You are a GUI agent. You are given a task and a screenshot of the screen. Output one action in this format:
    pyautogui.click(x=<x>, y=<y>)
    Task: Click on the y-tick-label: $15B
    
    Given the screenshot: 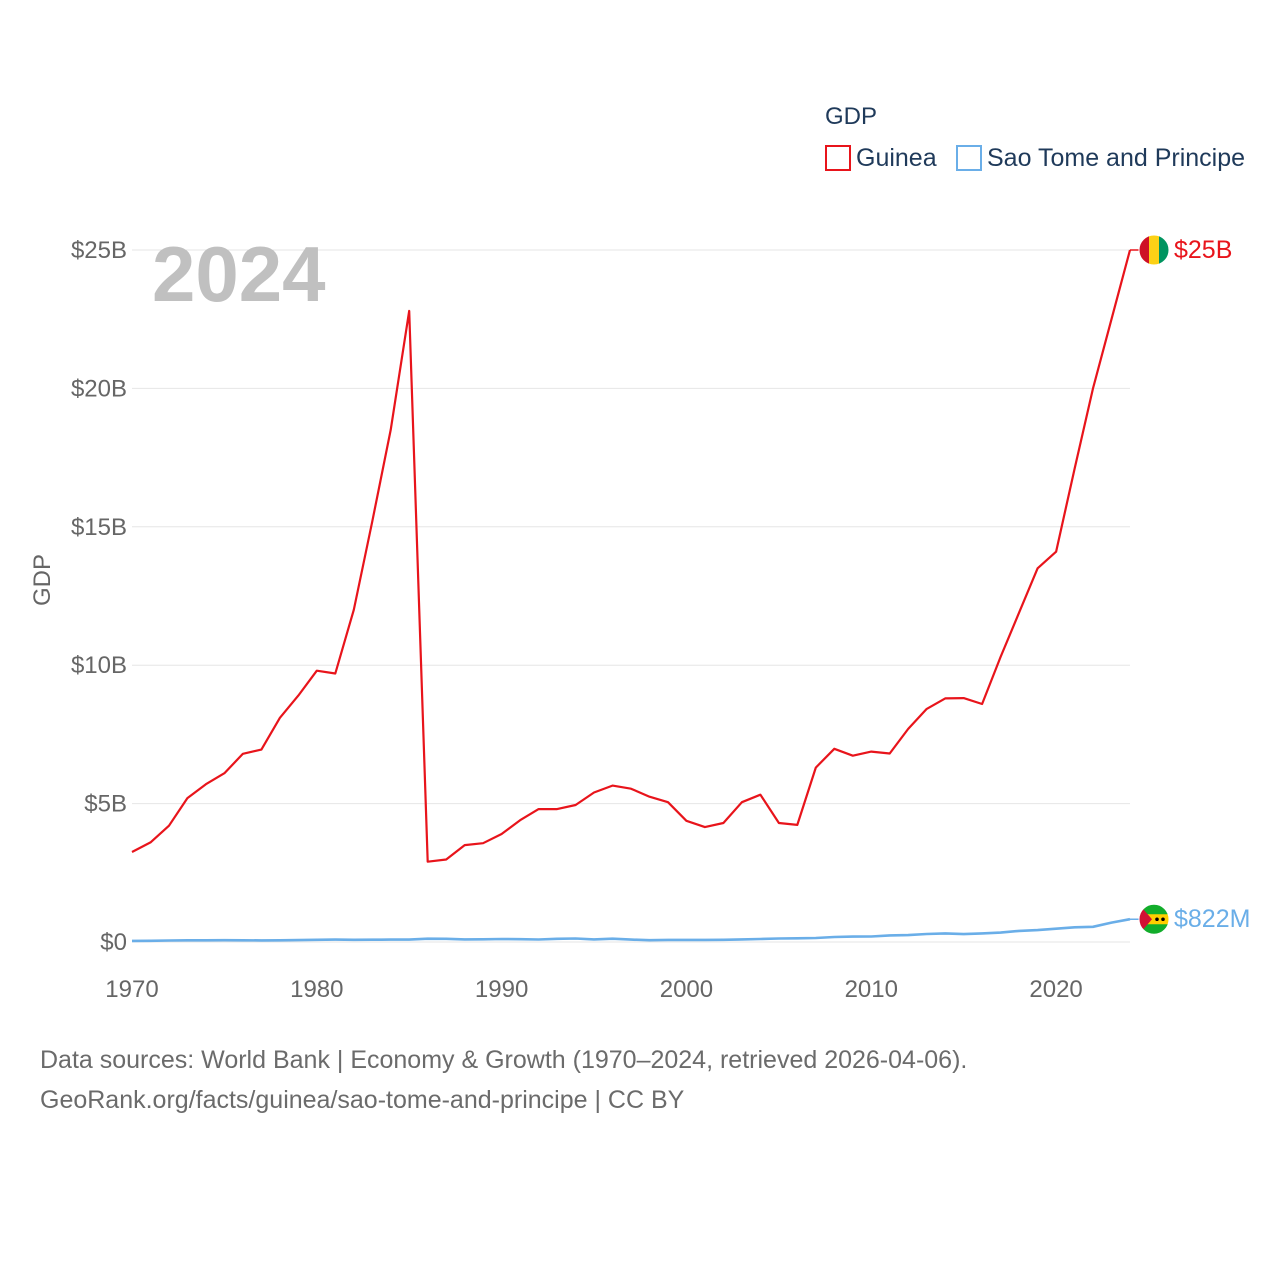 What is the action you would take?
    pyautogui.click(x=99, y=527)
    